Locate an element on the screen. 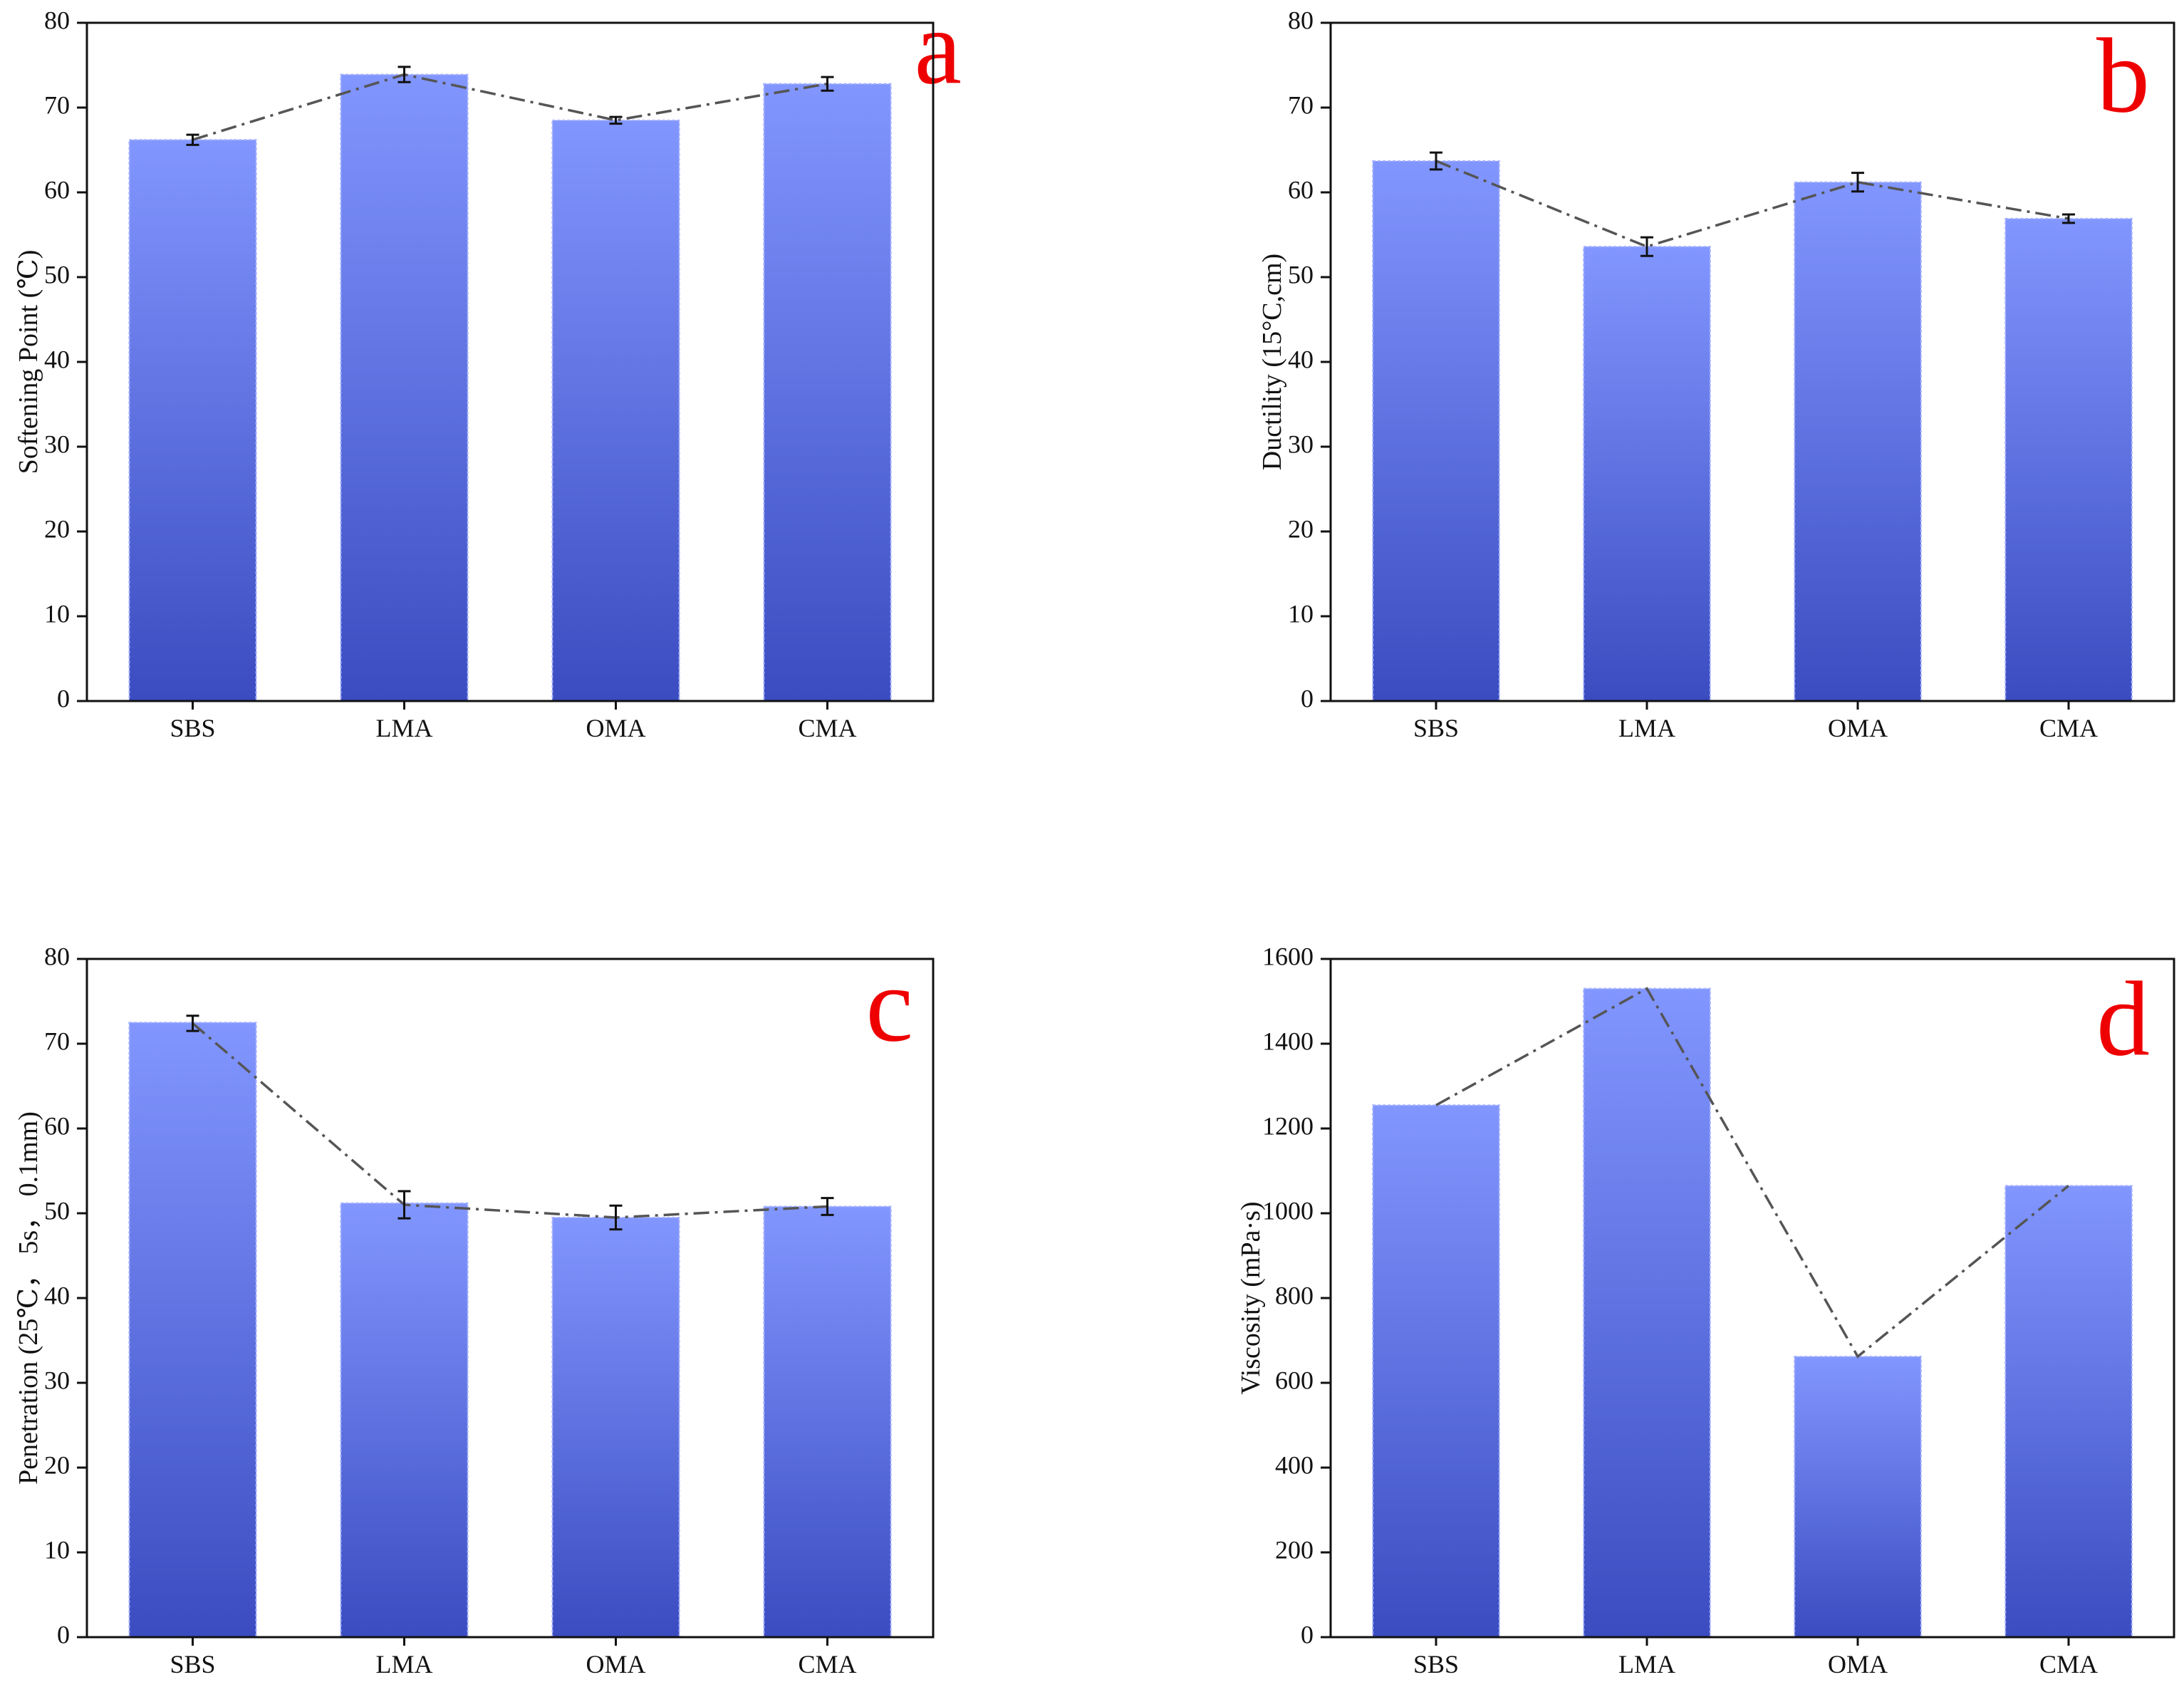 This screenshot has height=1697, width=2184. y-axis-title: Viscosity (mPa·s) is located at coordinates (1251, 1298).